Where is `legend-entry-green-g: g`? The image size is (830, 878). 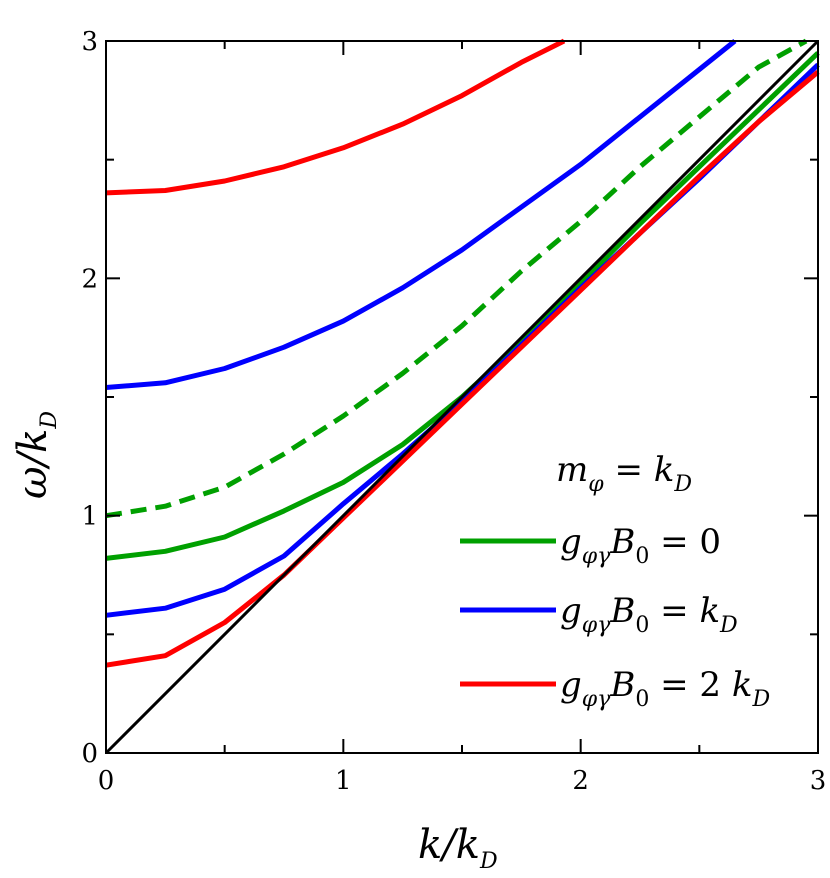 legend-entry-green-g: g is located at coordinates (571, 542).